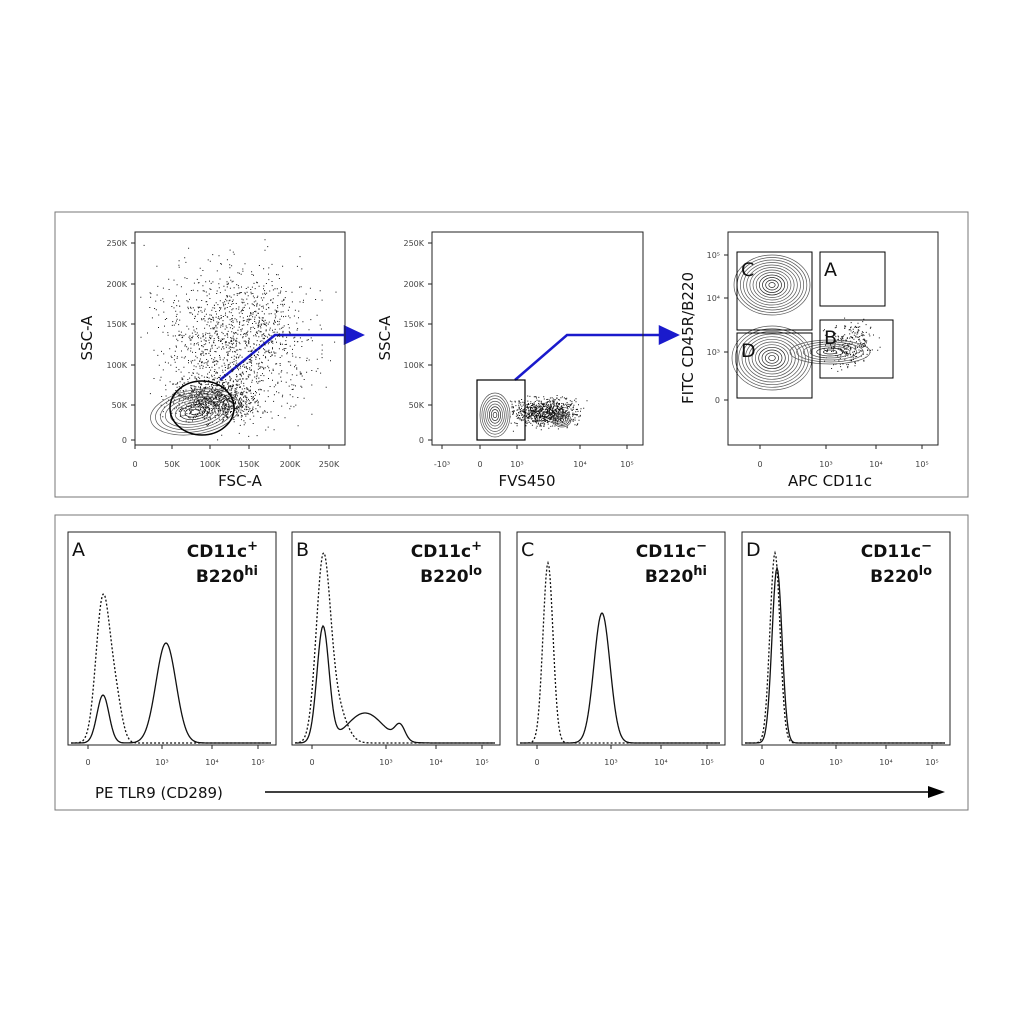 The image size is (1024, 1024). What do you see at coordinates (116, 365) in the screenshot?
I see `y-tick-label: 100K` at bounding box center [116, 365].